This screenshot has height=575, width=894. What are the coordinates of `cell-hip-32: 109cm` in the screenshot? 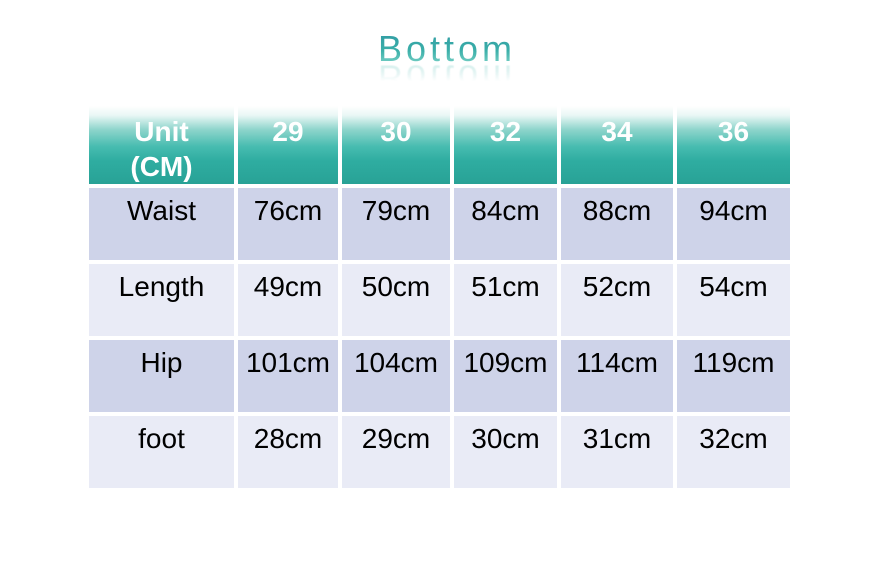 It's located at (505, 376).